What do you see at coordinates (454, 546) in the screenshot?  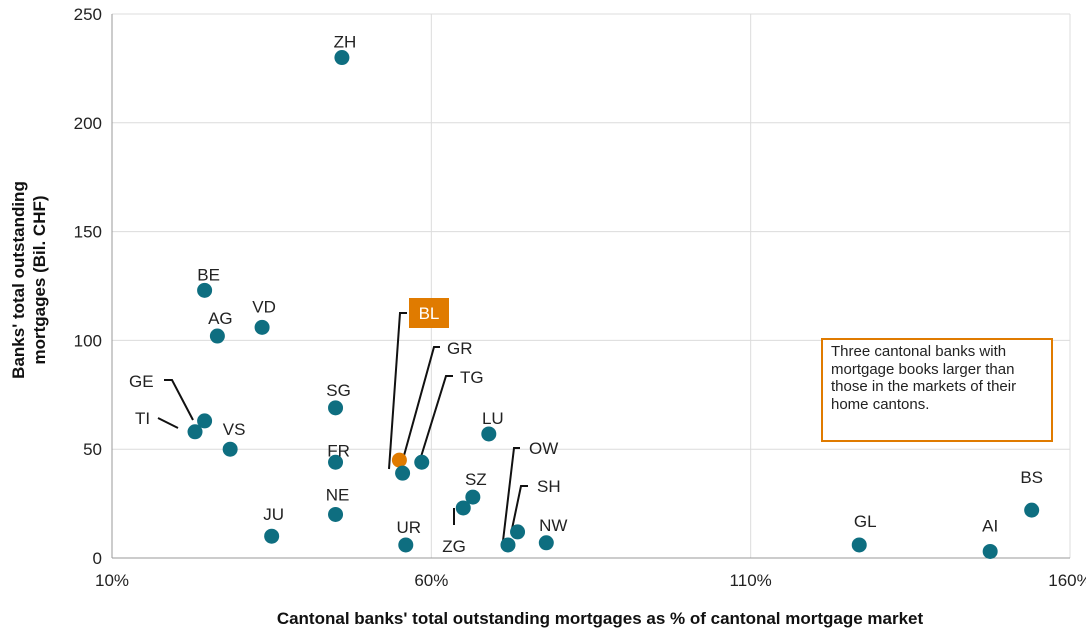 I see `point-label-zg: ZG` at bounding box center [454, 546].